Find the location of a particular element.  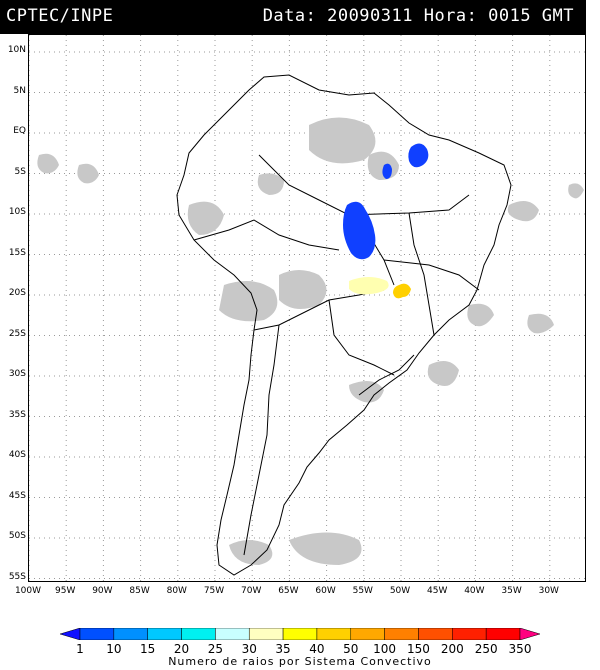

lon-tick-label: 80W is located at coordinates (176, 591).